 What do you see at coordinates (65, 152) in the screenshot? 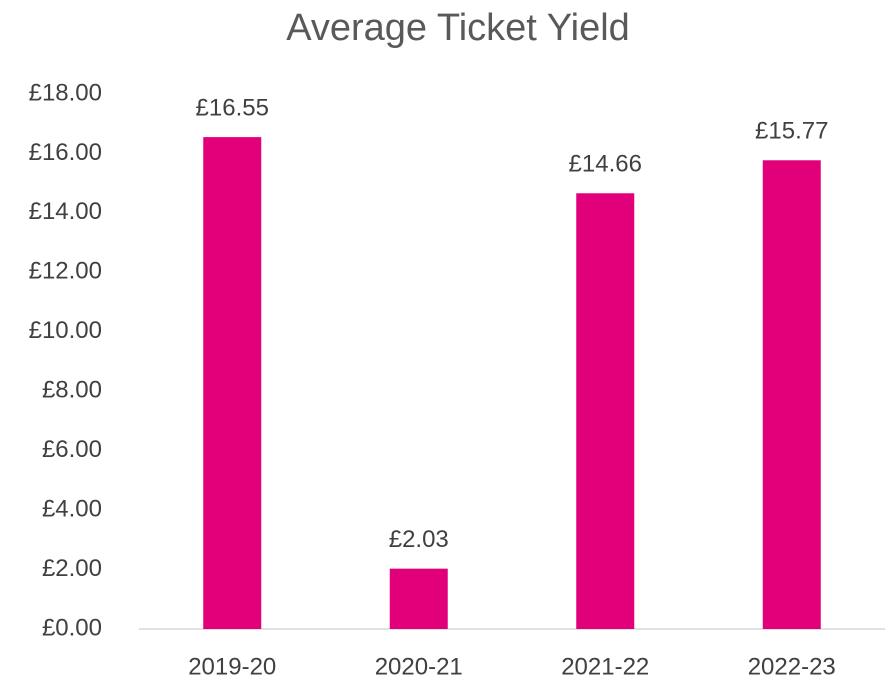
I see `y-tick-label: £16.00` at bounding box center [65, 152].